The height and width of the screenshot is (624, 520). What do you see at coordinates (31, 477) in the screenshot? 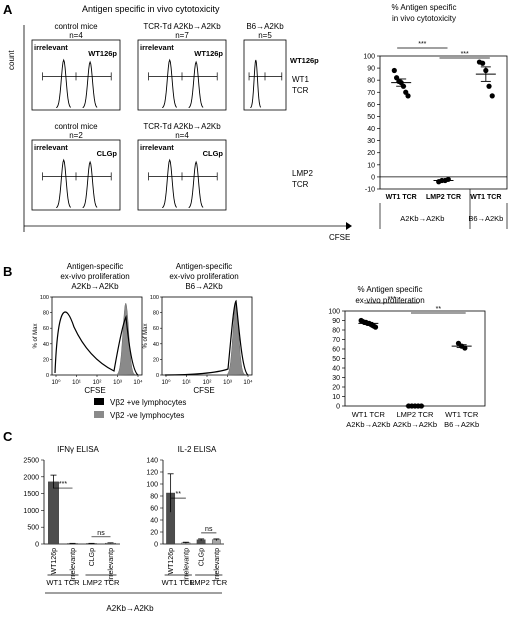
I see `y-tick-label: 2000` at bounding box center [31, 477].